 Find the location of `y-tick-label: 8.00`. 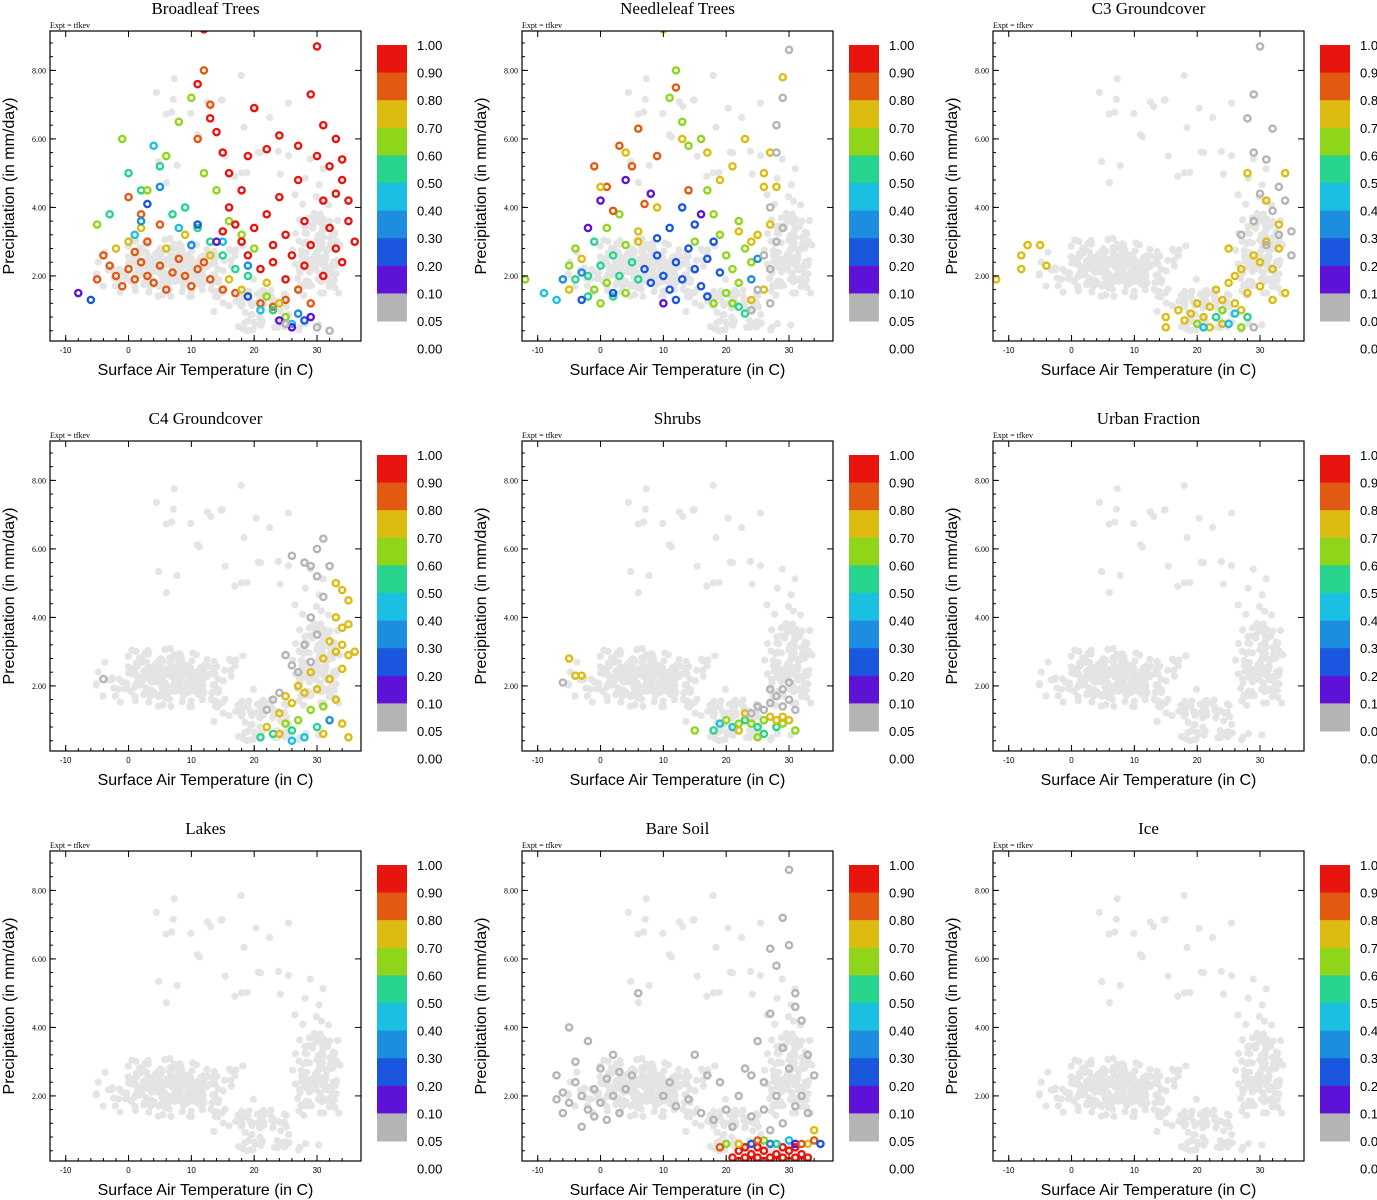

y-tick-label: 8.00 is located at coordinates (39, 890).